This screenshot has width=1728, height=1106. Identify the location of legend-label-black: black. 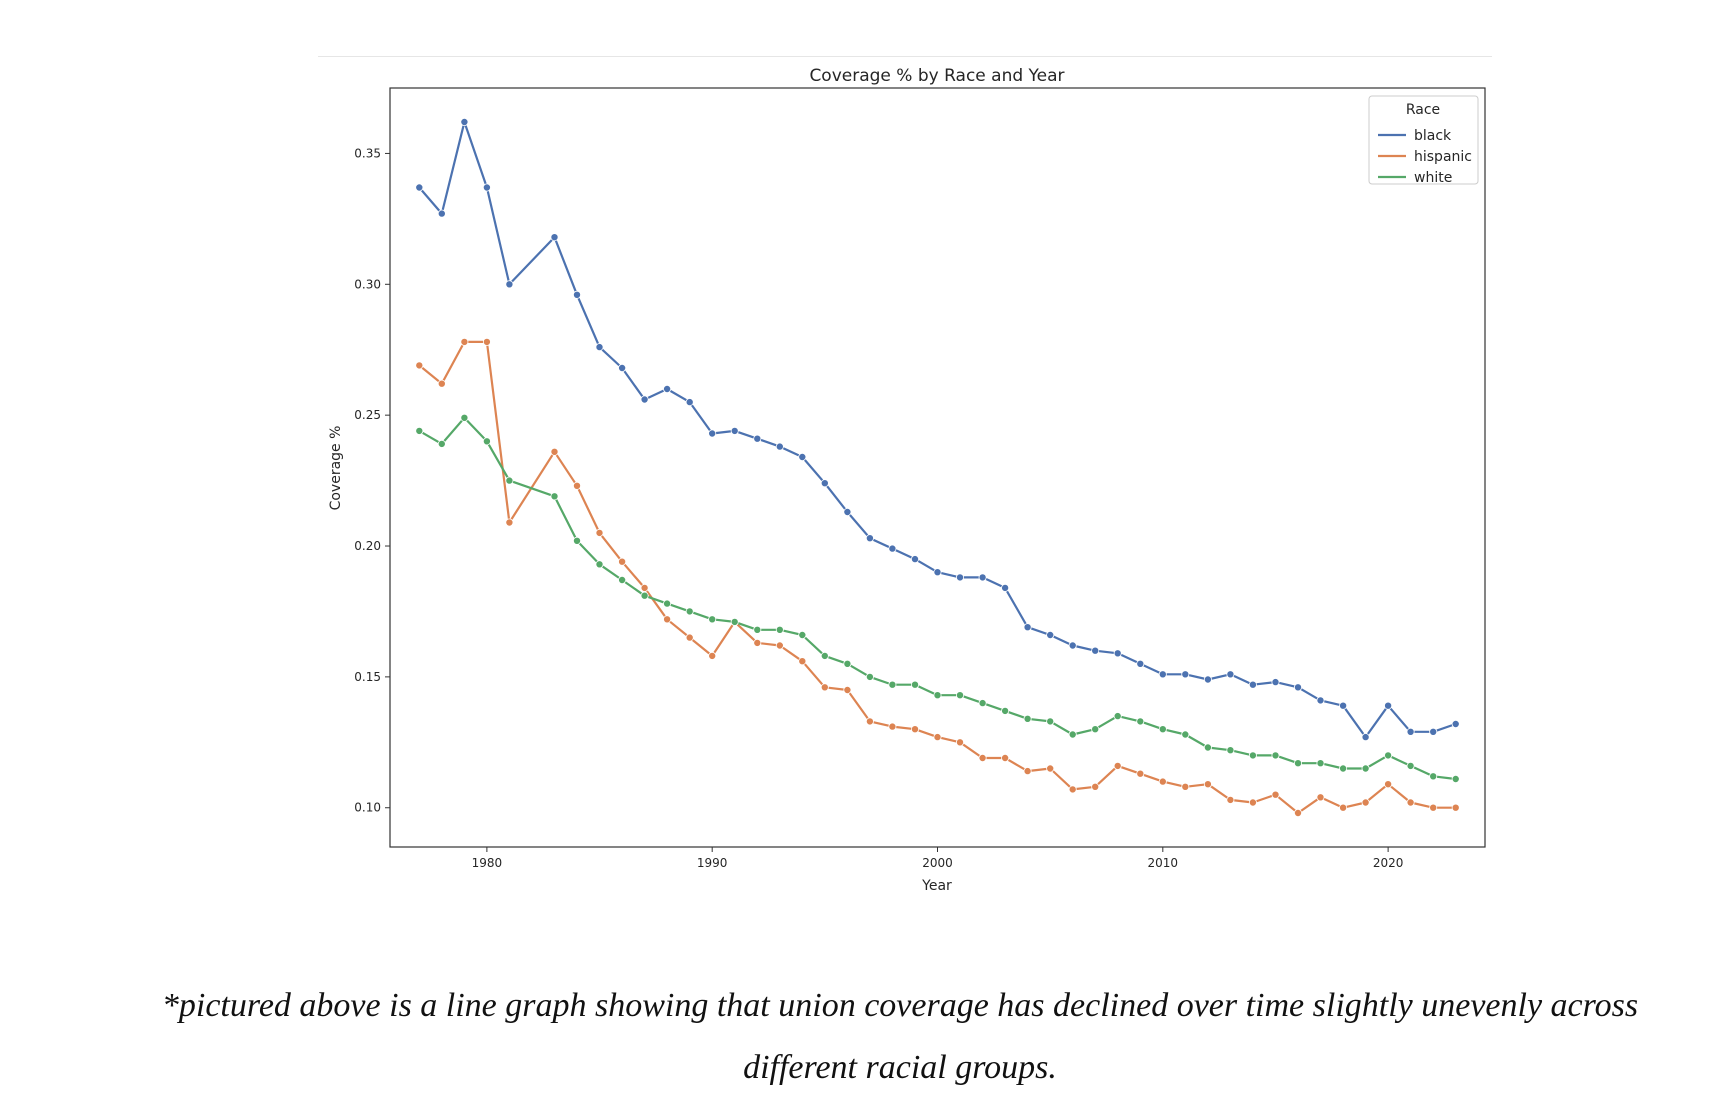
(1433, 136).